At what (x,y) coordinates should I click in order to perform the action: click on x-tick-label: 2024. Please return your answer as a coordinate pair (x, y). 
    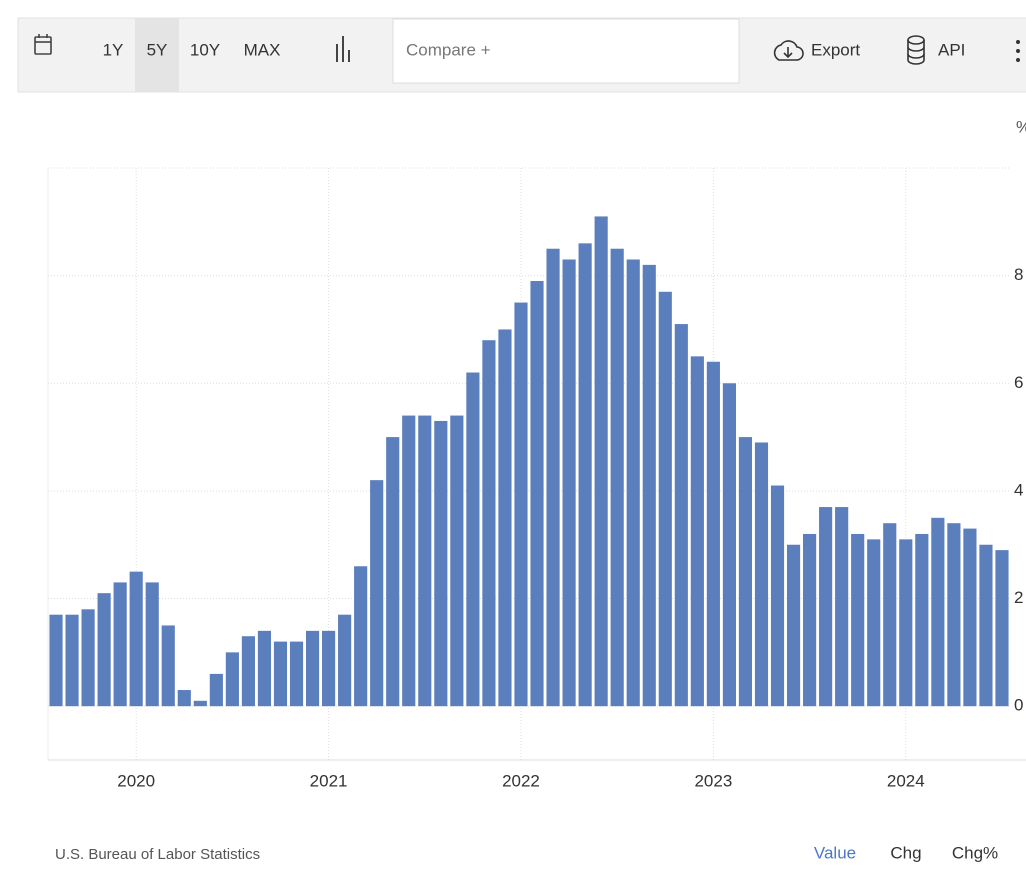
    Looking at the image, I should click on (906, 780).